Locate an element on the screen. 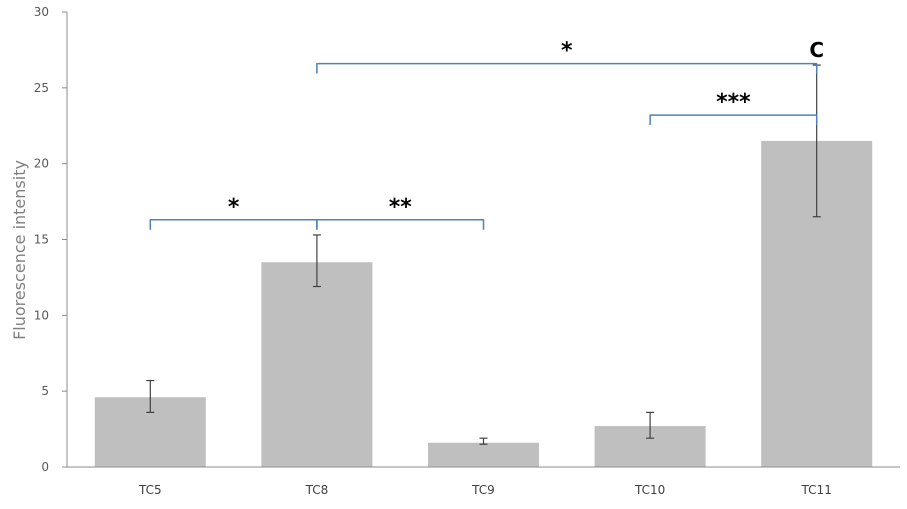 This screenshot has width=907, height=509. bracket-tc10-tc11: *** is located at coordinates (733, 108).